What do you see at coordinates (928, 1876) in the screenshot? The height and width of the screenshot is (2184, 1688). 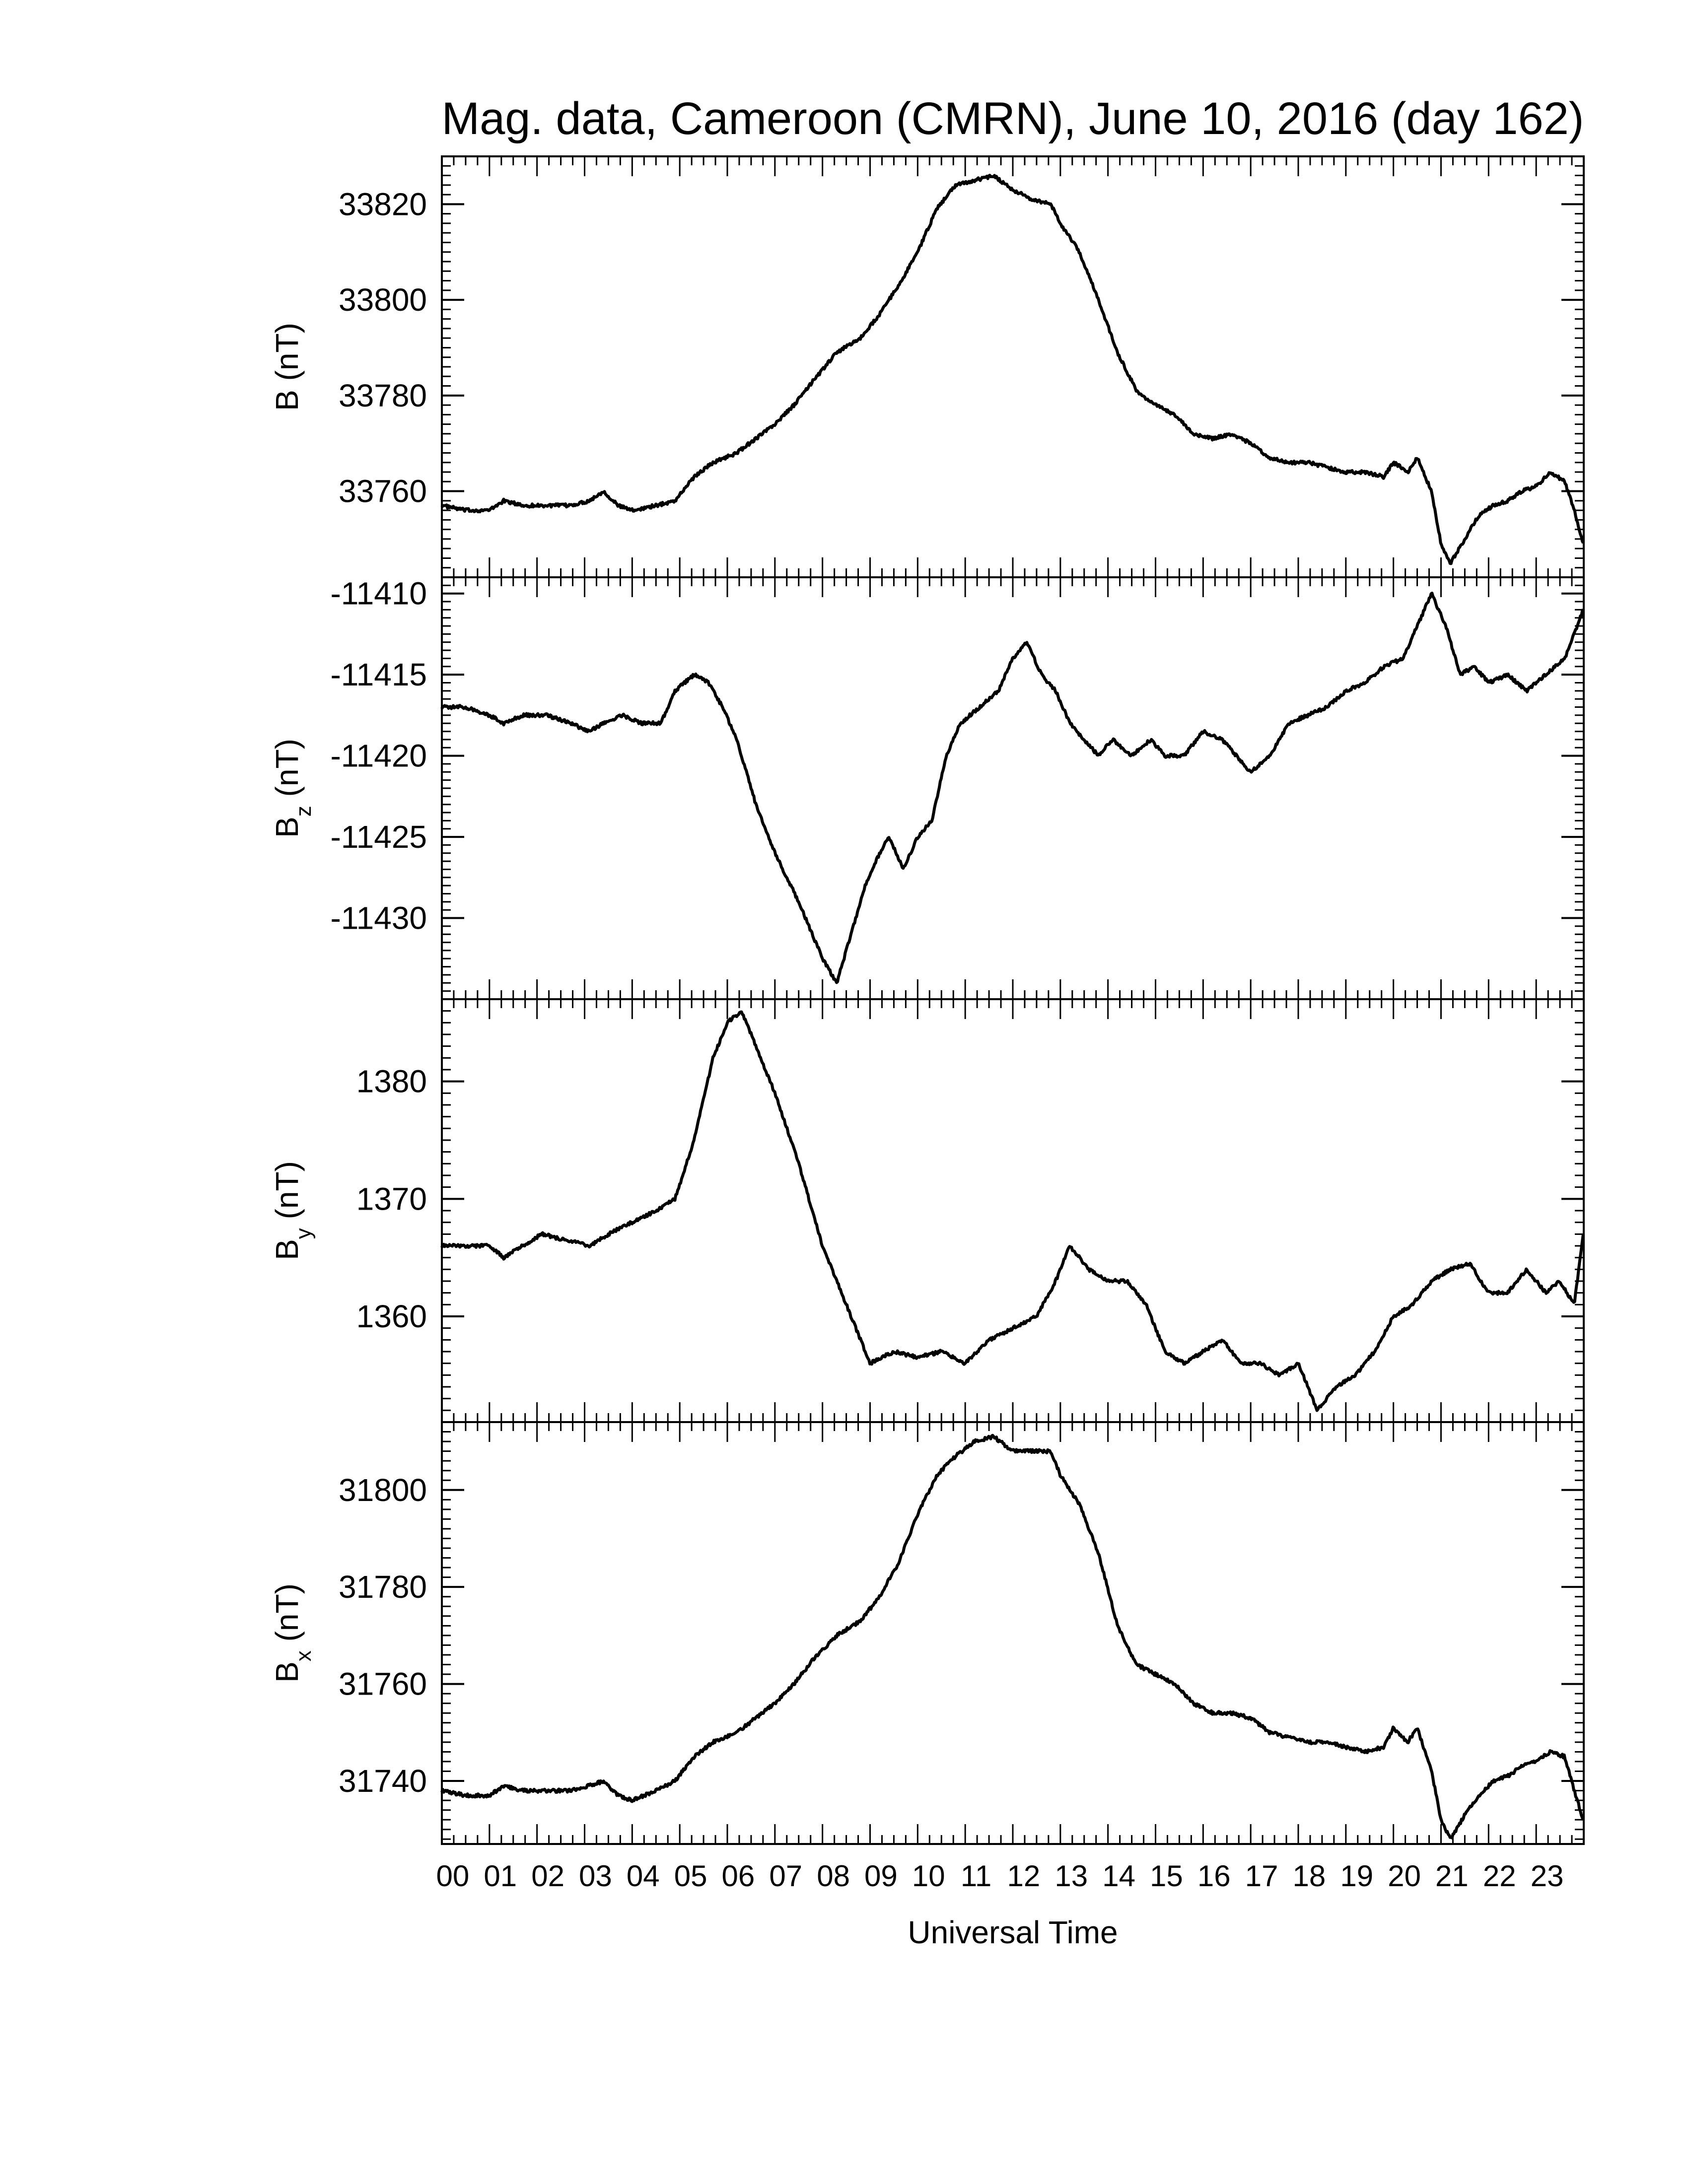 I see `x-tick-label: 10` at bounding box center [928, 1876].